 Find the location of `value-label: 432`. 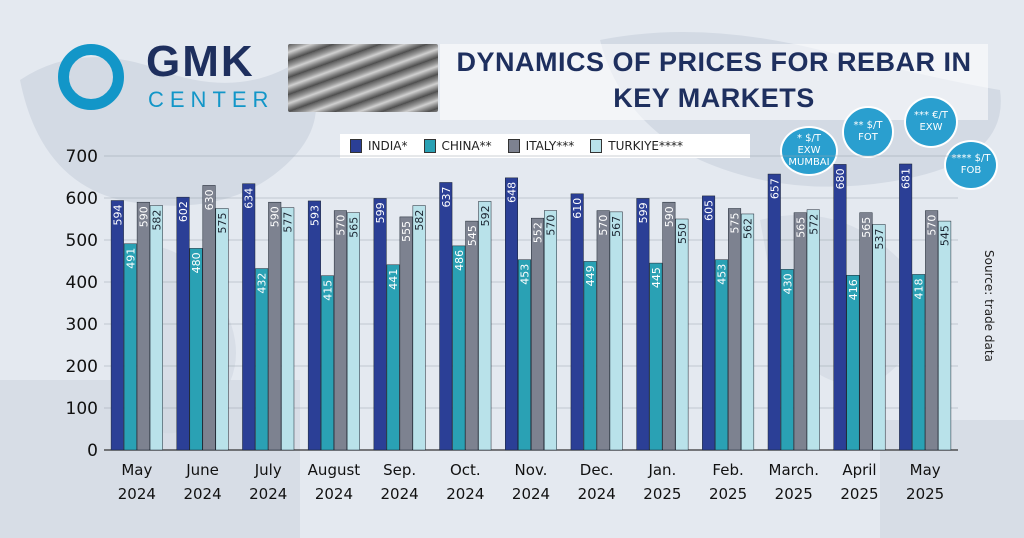

value-label: 432 is located at coordinates (262, 283).